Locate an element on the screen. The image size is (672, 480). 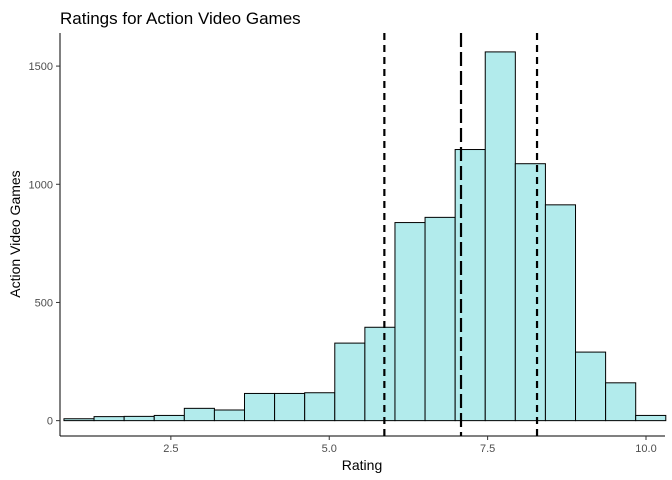
y-tick-label: 1500 is located at coordinates (41, 67).